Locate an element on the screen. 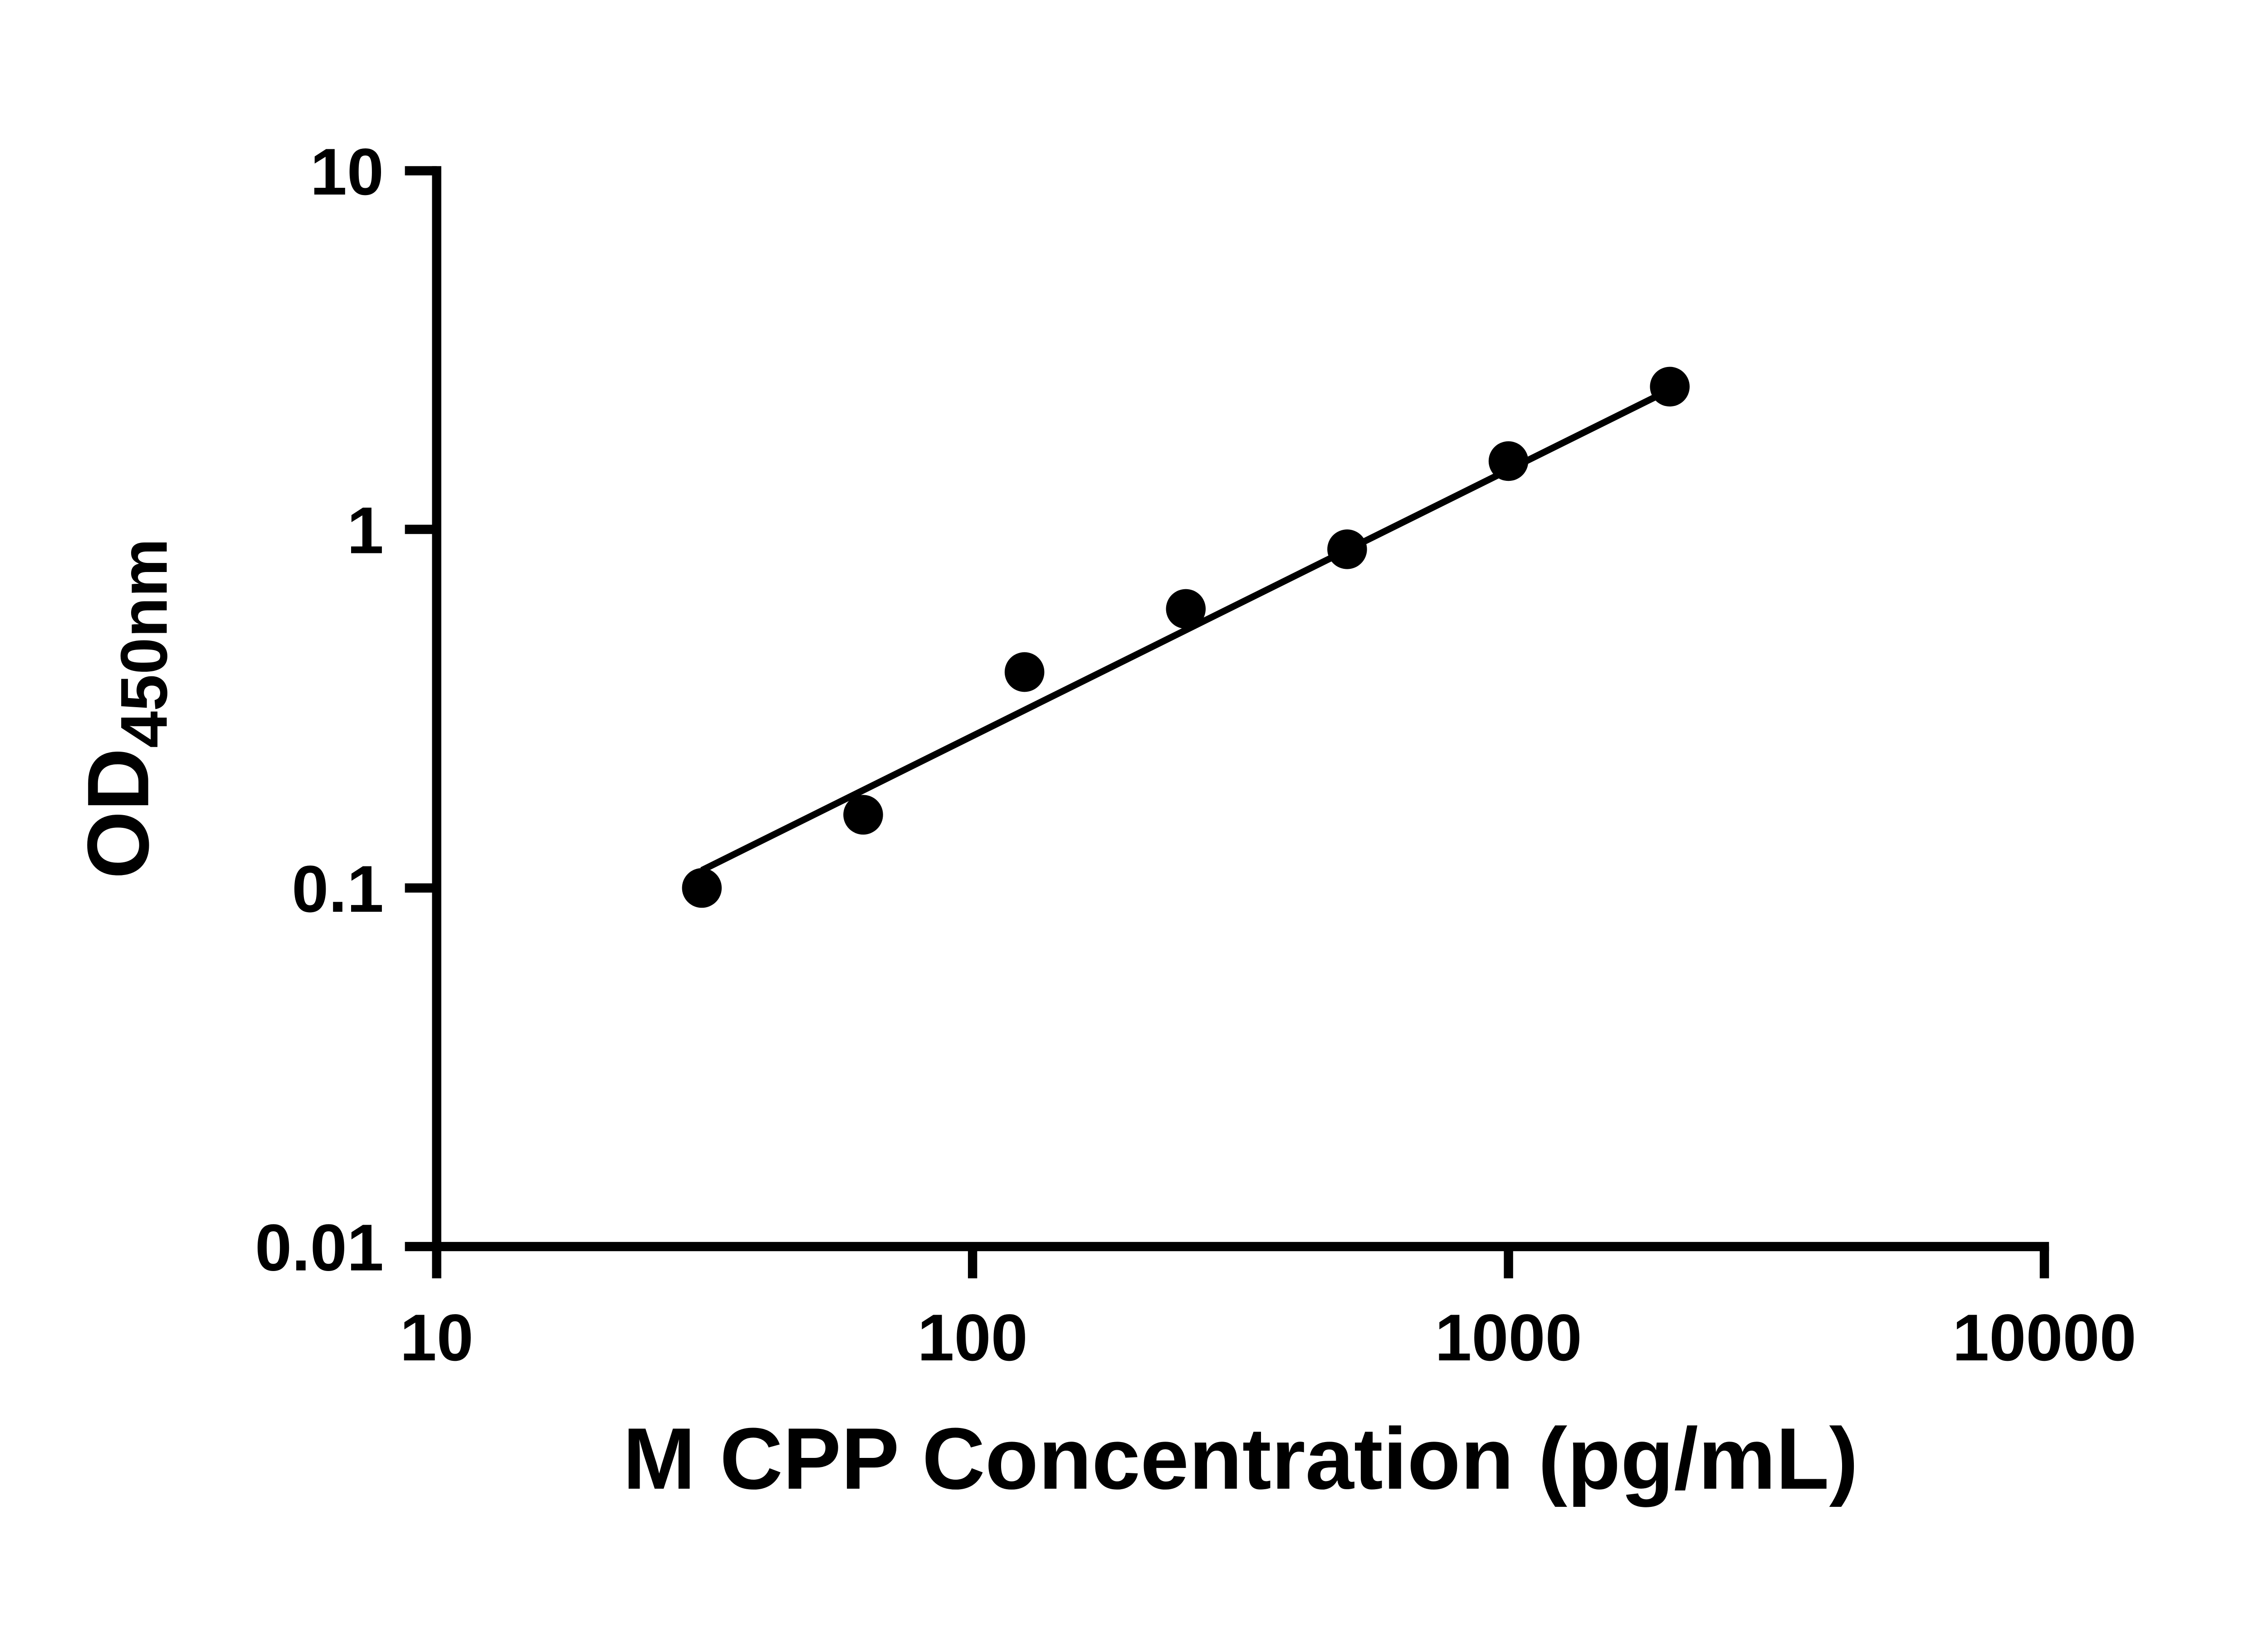 The height and width of the screenshot is (1633, 2268). x-tick-label: 10000 is located at coordinates (2044, 1337).